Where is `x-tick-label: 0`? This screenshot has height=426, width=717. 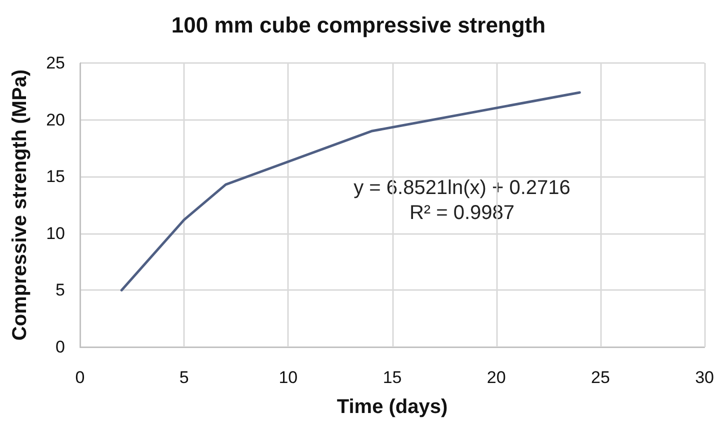
x-tick-label: 0 is located at coordinates (80, 377).